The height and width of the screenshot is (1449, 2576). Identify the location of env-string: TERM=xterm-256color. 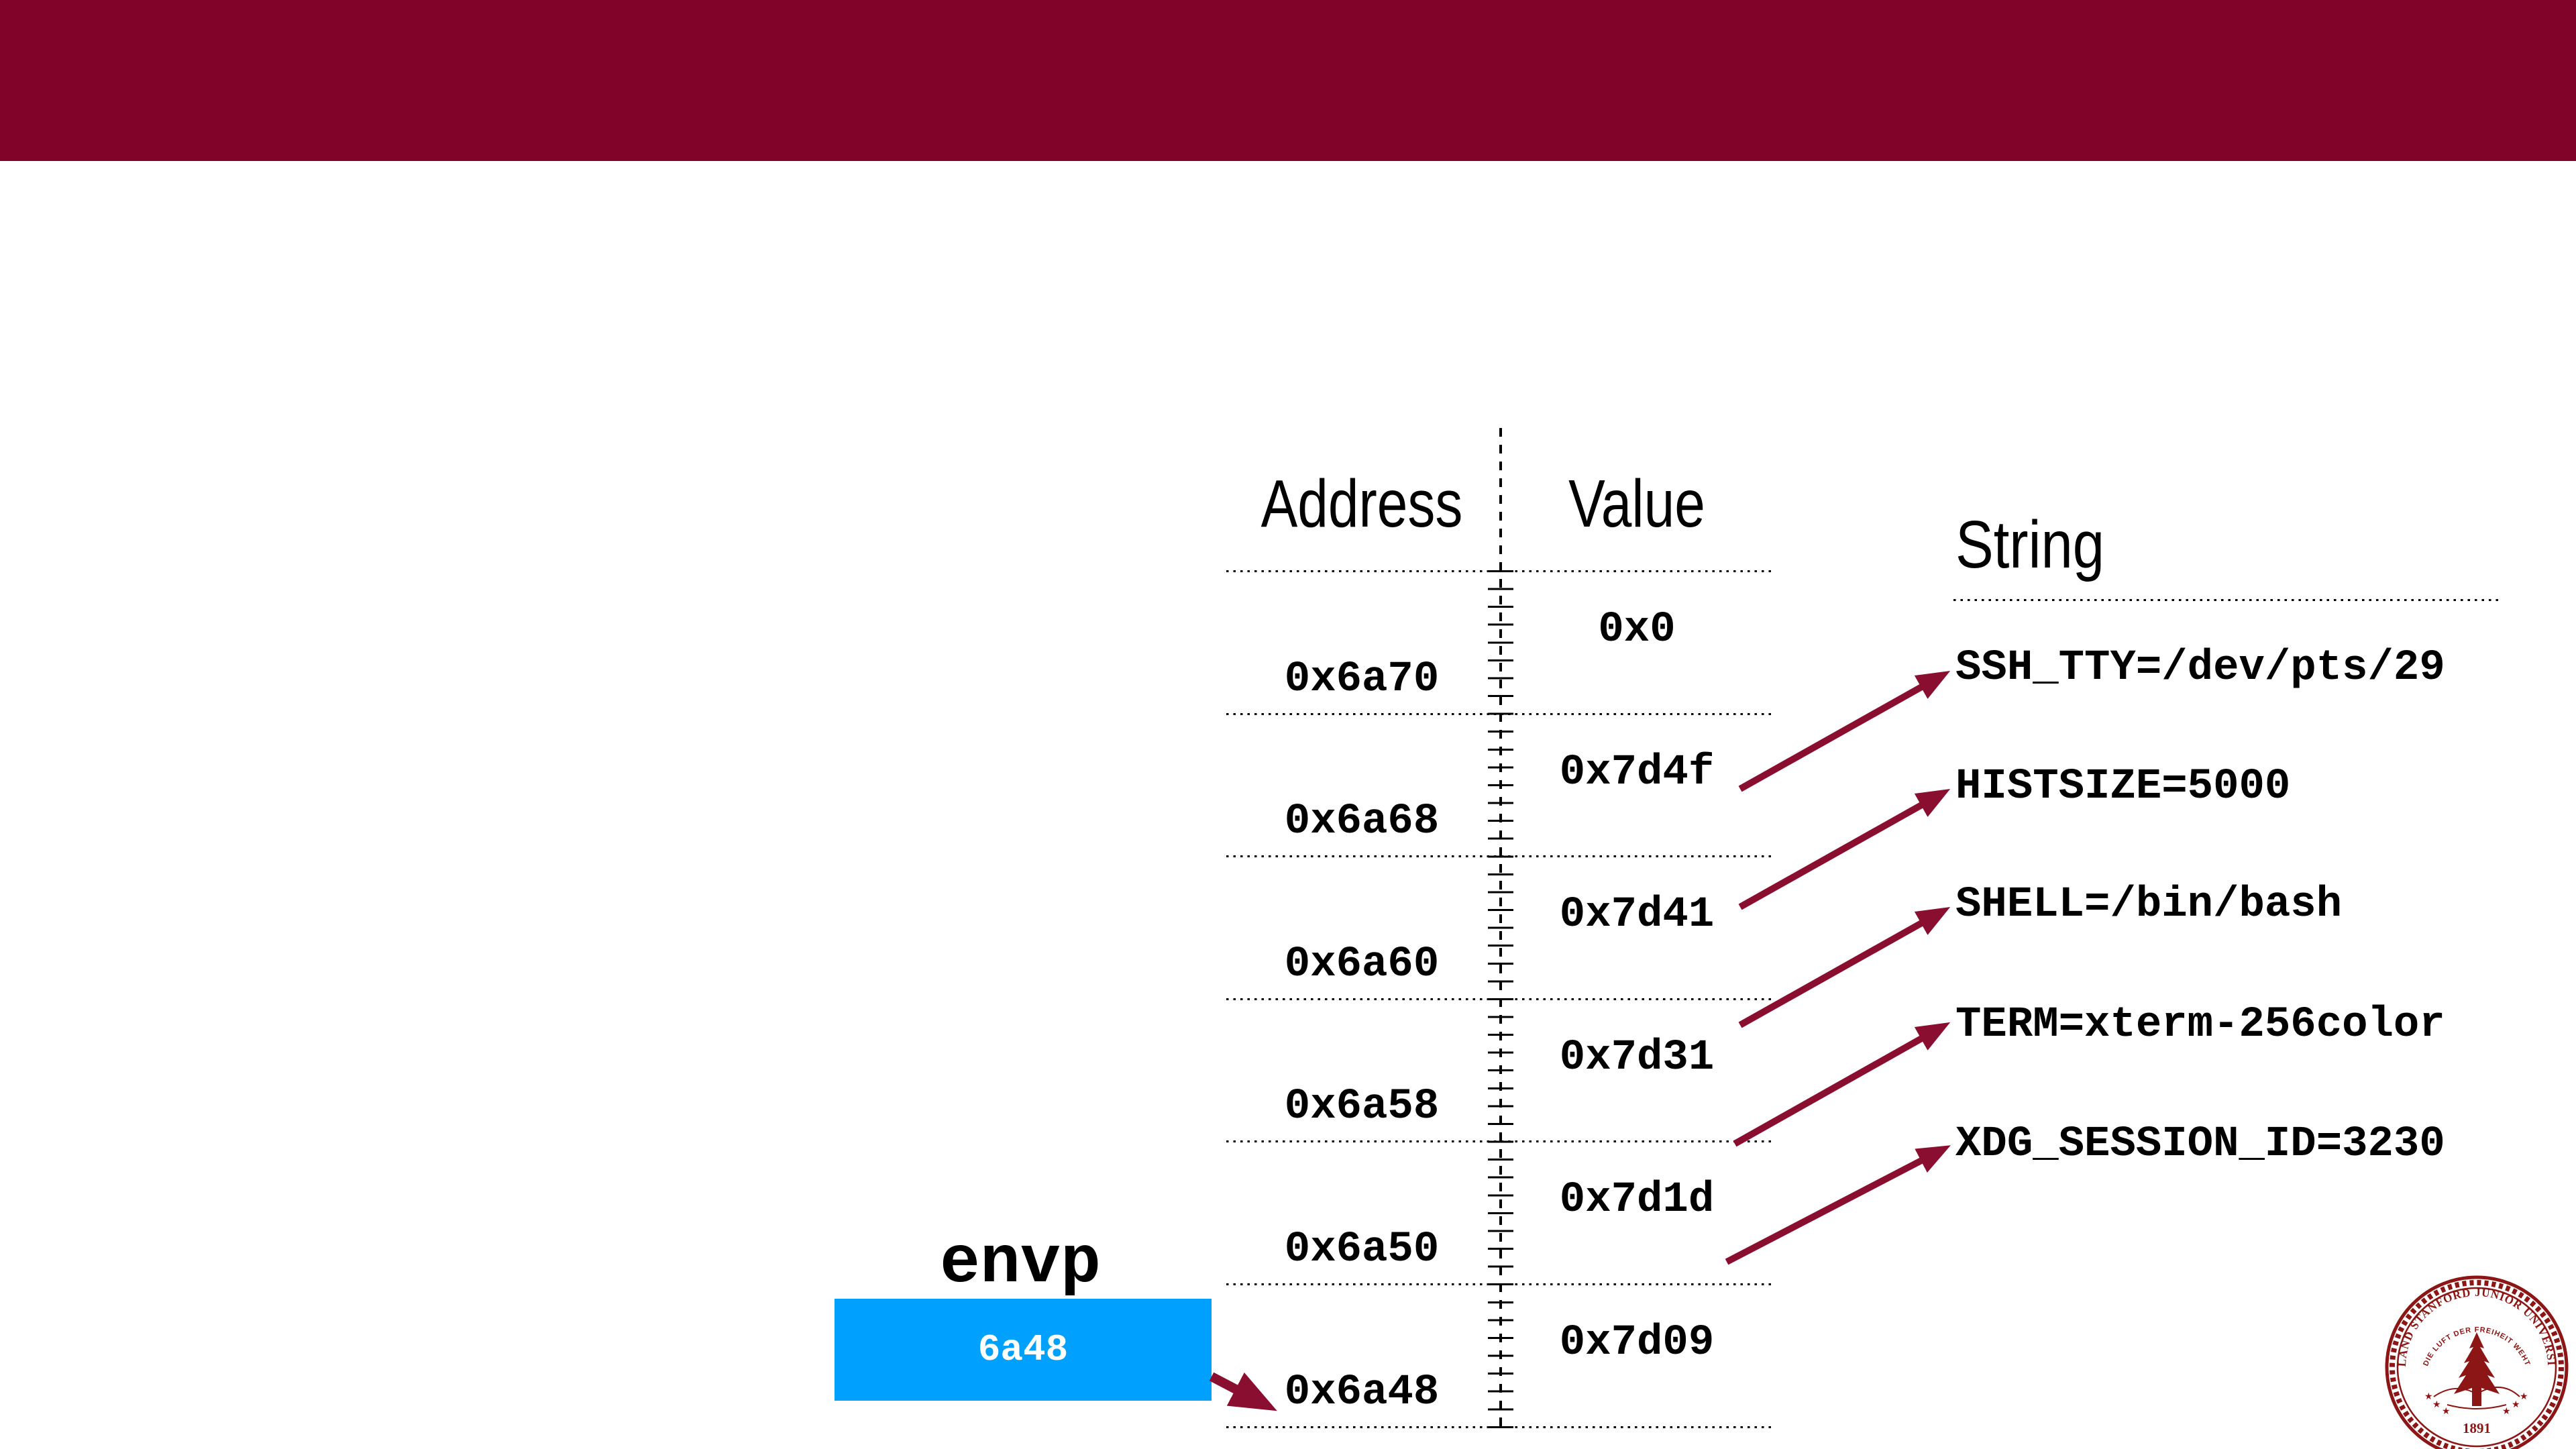
(2200, 1025).